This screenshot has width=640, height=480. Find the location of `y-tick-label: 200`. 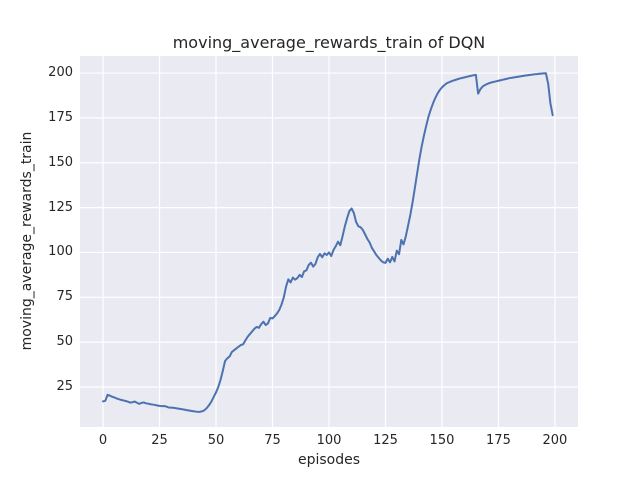

y-tick-label: 200 is located at coordinates (60, 73).